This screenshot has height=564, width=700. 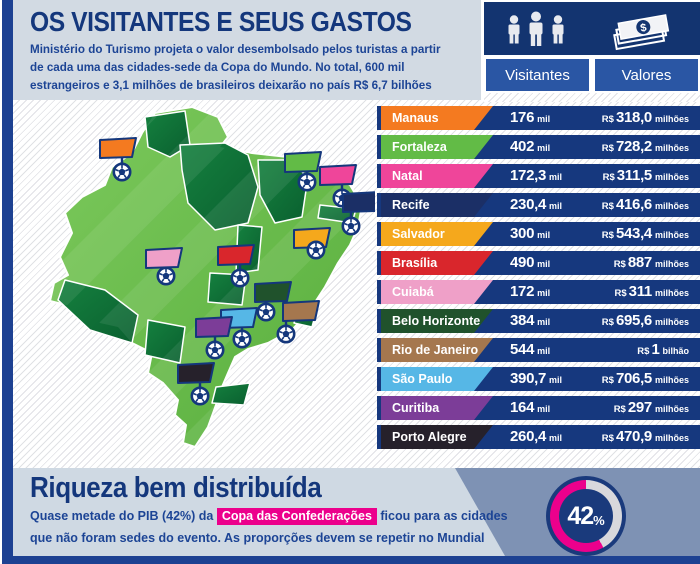 I want to click on visitors-value: 230,4 mil, so click(x=536, y=204).